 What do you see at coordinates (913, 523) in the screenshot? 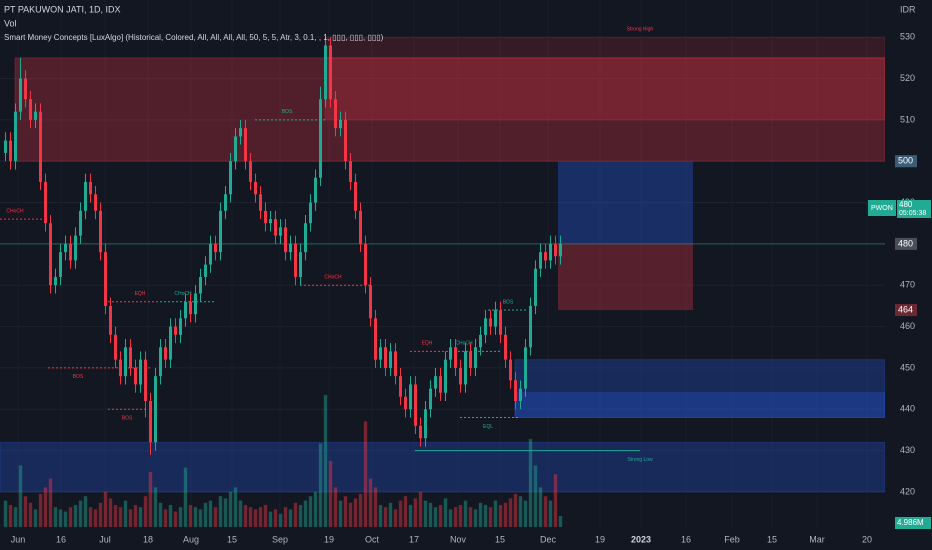
I see `volume-tag` at bounding box center [913, 523].